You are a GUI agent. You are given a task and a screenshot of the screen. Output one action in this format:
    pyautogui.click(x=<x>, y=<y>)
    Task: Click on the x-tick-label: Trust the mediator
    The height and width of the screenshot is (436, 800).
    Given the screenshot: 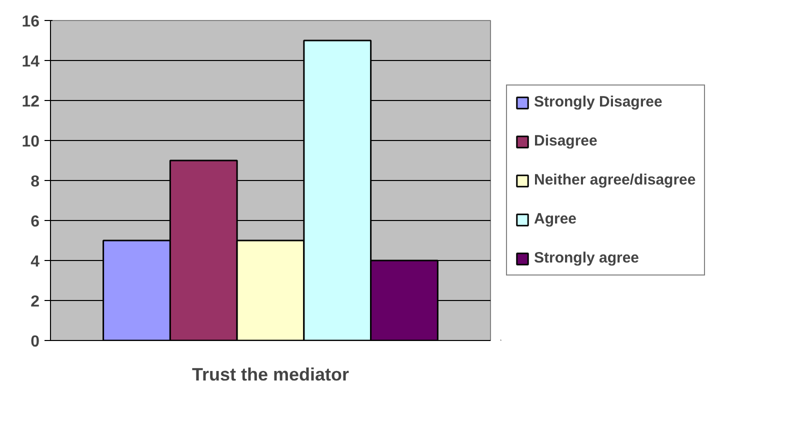 What is the action you would take?
    pyautogui.click(x=271, y=374)
    